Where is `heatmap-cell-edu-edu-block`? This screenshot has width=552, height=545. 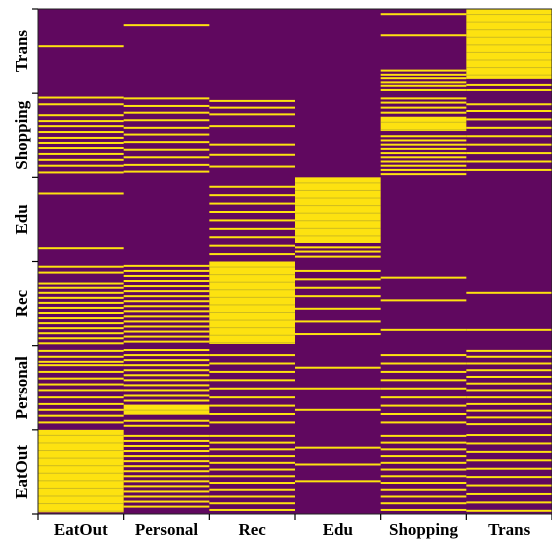 heatmap-cell-edu-edu-block is located at coordinates (338, 210).